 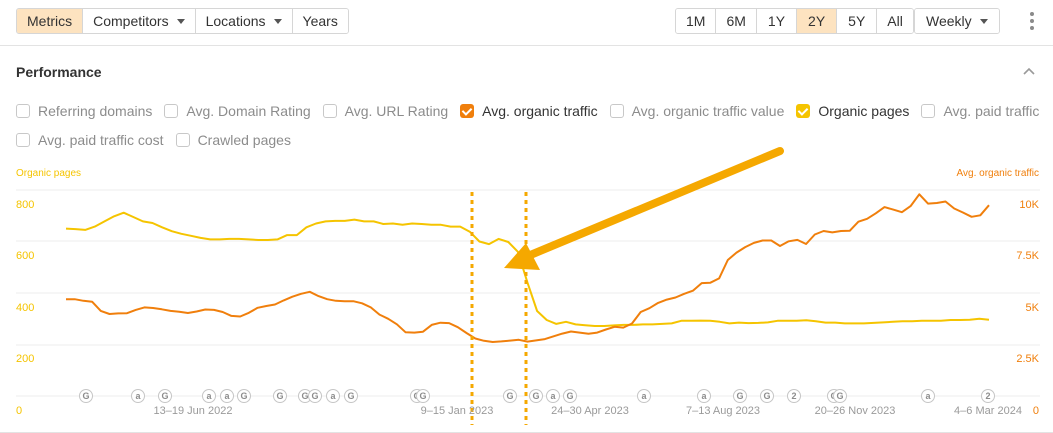 I want to click on right-y-tick: 7.5K, so click(x=1027, y=256).